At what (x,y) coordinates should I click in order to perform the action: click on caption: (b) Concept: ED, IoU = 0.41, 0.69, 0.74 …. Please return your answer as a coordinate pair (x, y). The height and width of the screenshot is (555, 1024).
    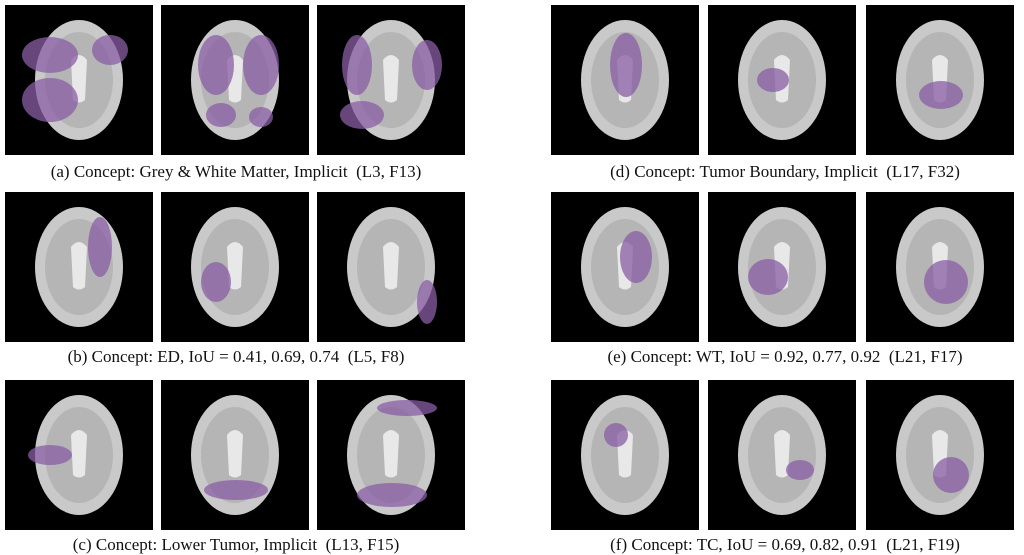
    Looking at the image, I should click on (236, 356).